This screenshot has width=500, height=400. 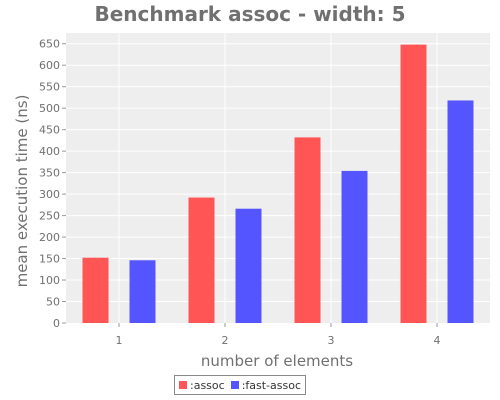 I want to click on y-tick-label: 250, so click(x=49, y=216).